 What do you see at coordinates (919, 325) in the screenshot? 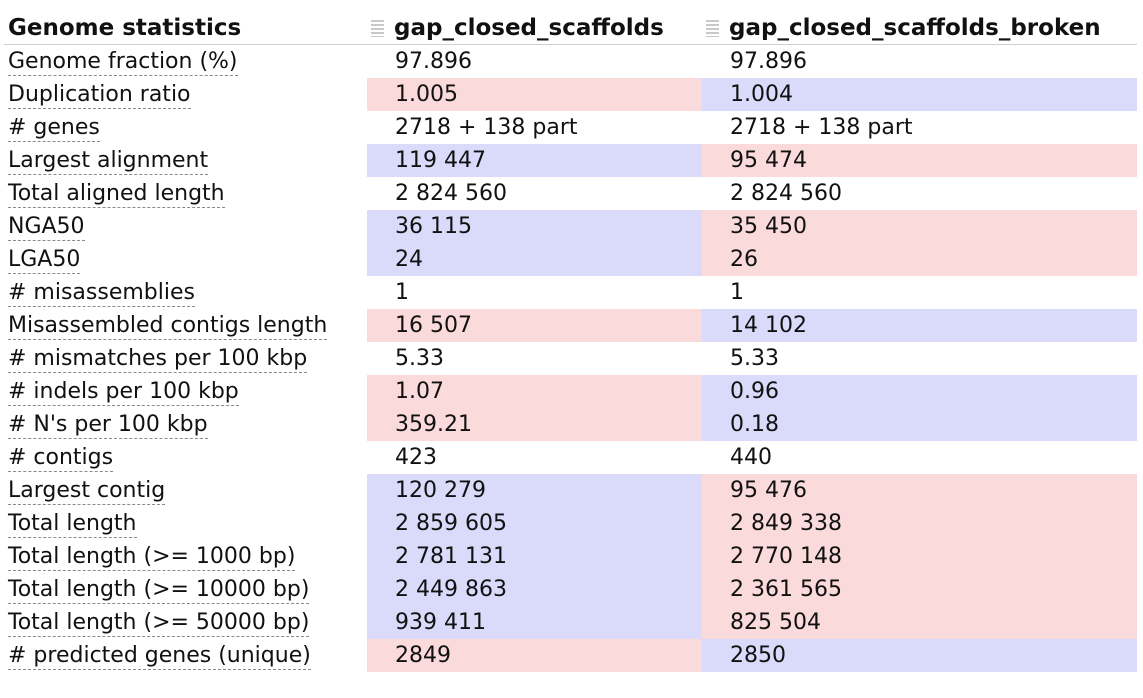
I see `metric-value-cell: 14 102` at bounding box center [919, 325].